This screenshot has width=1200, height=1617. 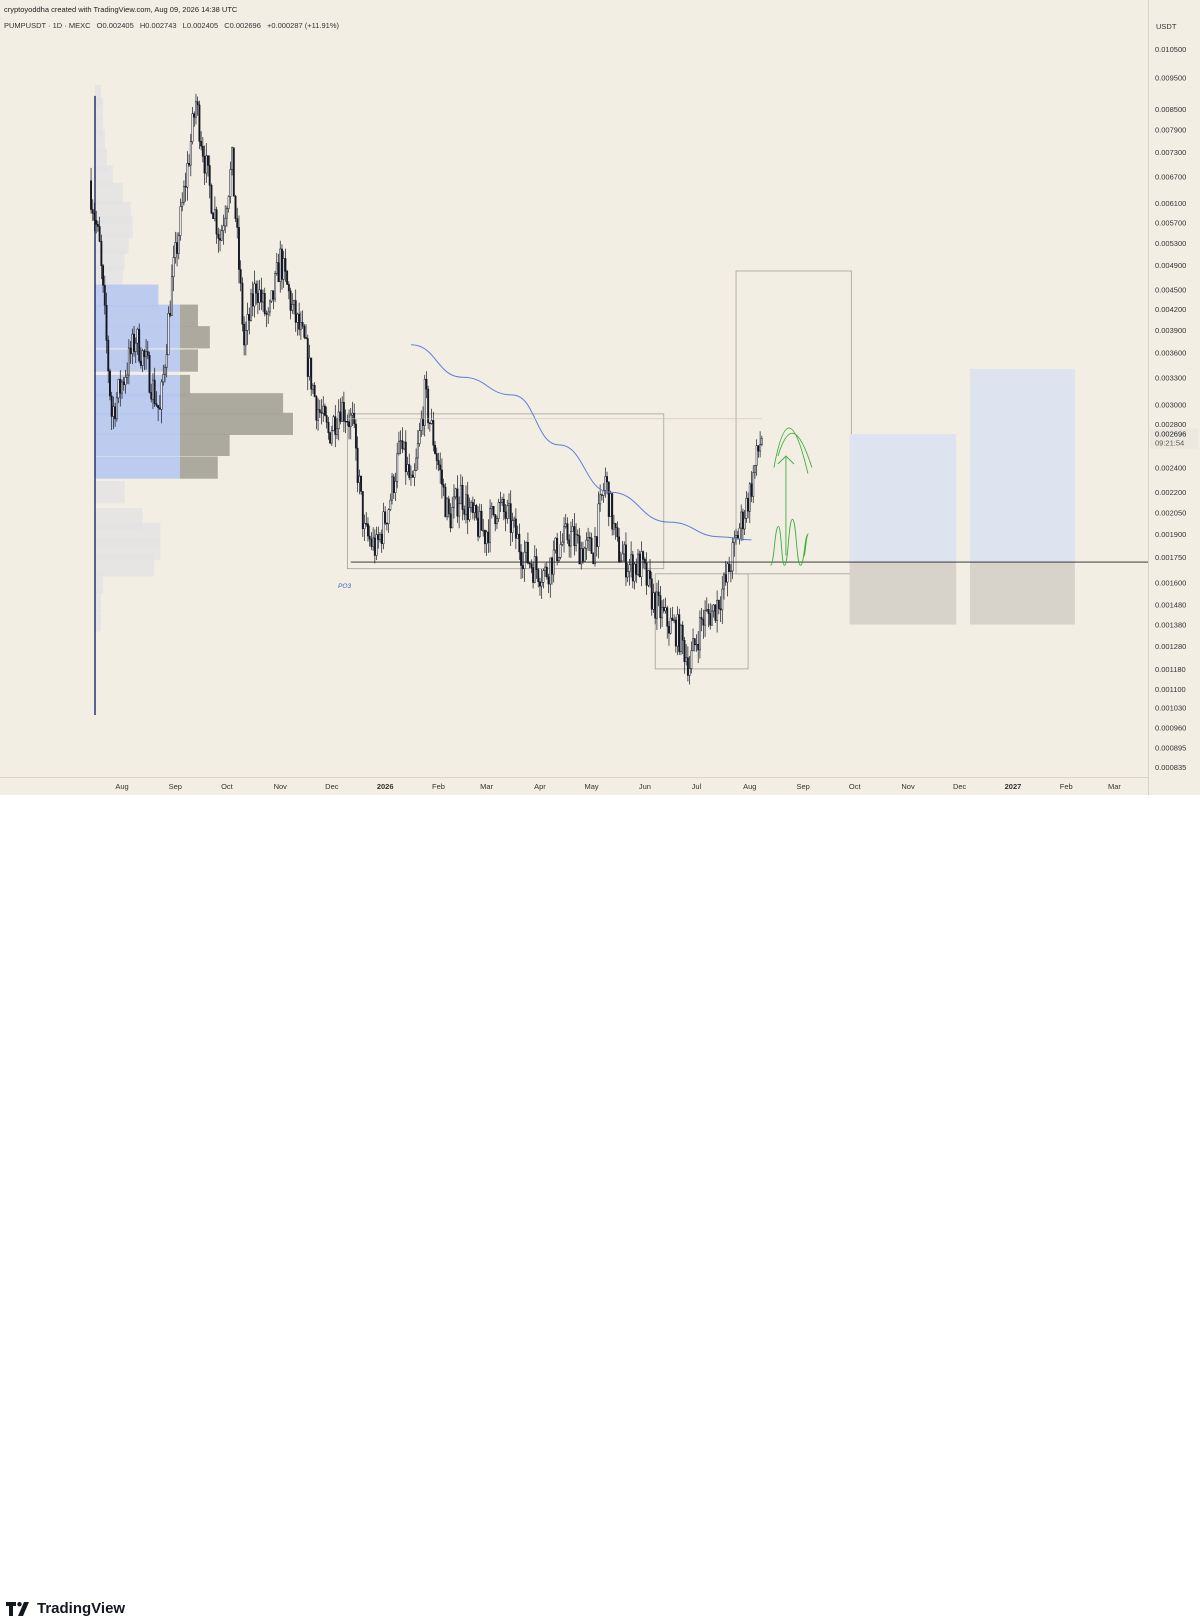 I want to click on symbol-label: PUMPUSDT · 1D · MEXC, so click(x=47, y=25).